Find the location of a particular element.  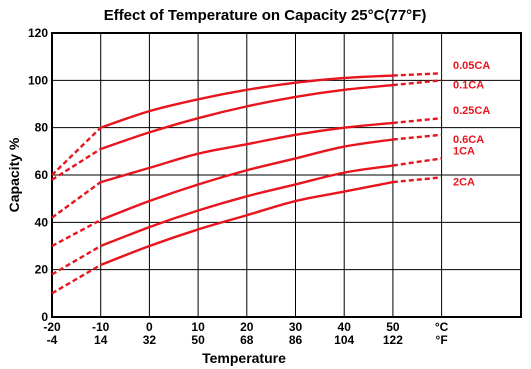

y-tick-label: 40 is located at coordinates (42, 222).